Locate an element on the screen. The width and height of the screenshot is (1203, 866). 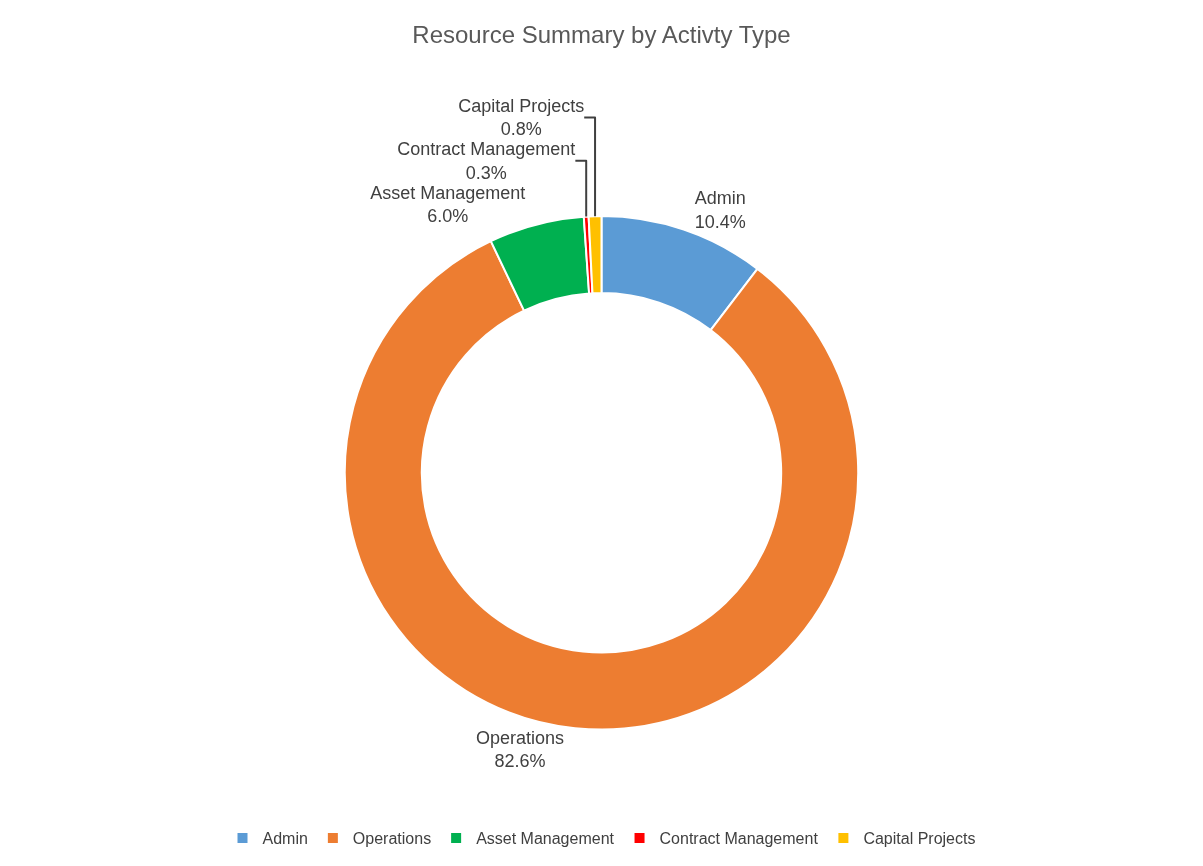
legend-label: Contract Management is located at coordinates (739, 839).